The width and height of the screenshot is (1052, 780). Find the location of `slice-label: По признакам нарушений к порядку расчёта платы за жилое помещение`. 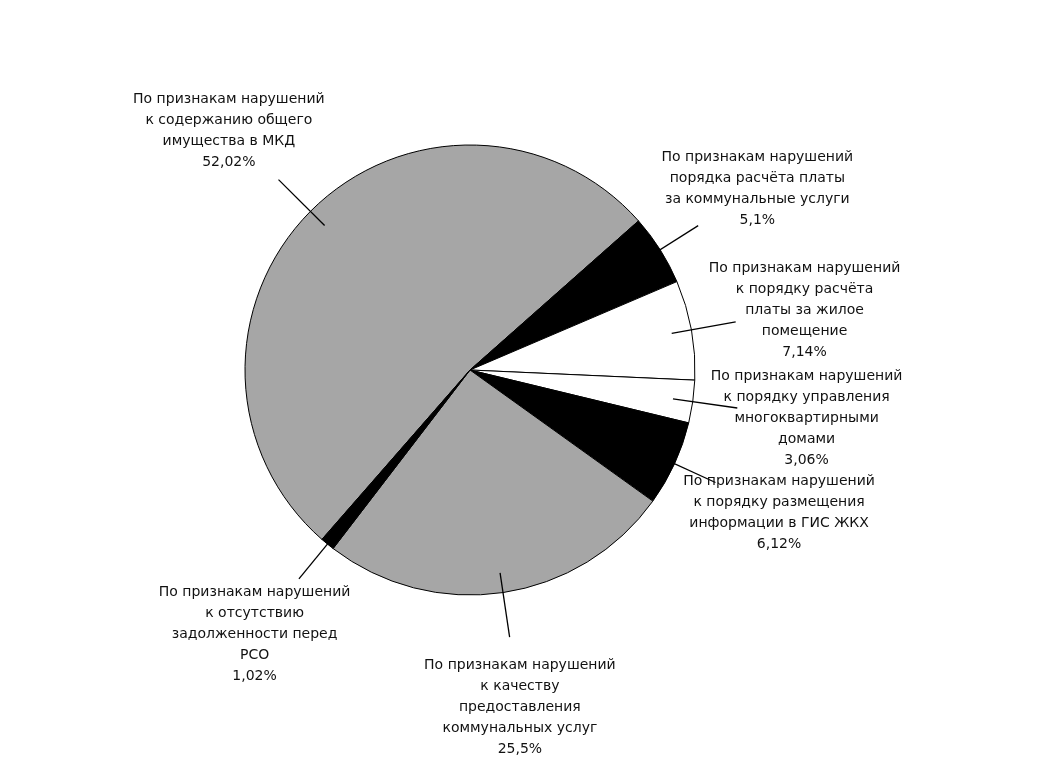

slice-label: По признакам нарушений к порядку расчёта платы за жилое помещение is located at coordinates (804, 298).